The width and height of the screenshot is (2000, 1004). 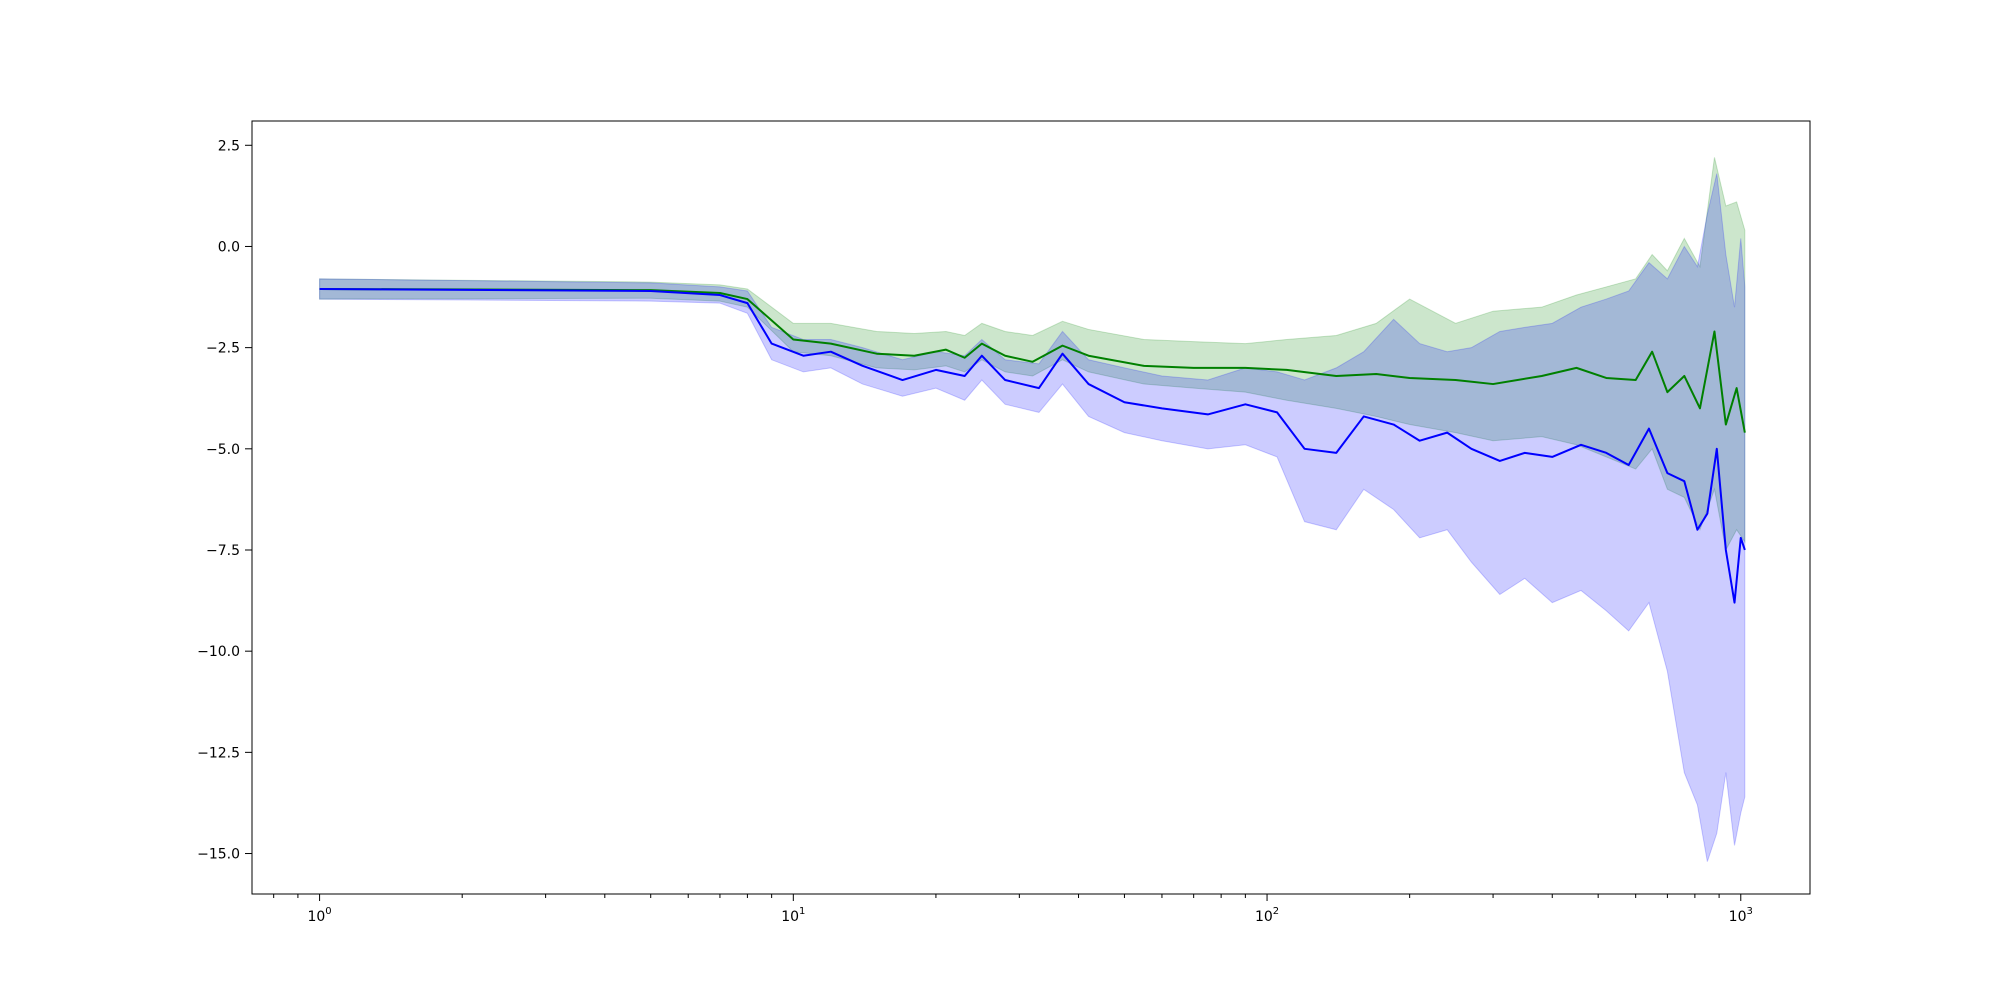 I want to click on y-tick-label: −10.0, so click(x=218, y=652).